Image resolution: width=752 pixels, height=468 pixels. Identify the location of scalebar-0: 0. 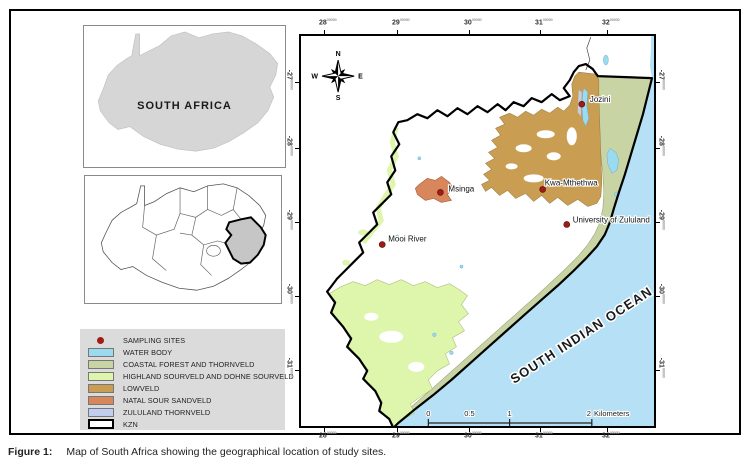
(428, 413).